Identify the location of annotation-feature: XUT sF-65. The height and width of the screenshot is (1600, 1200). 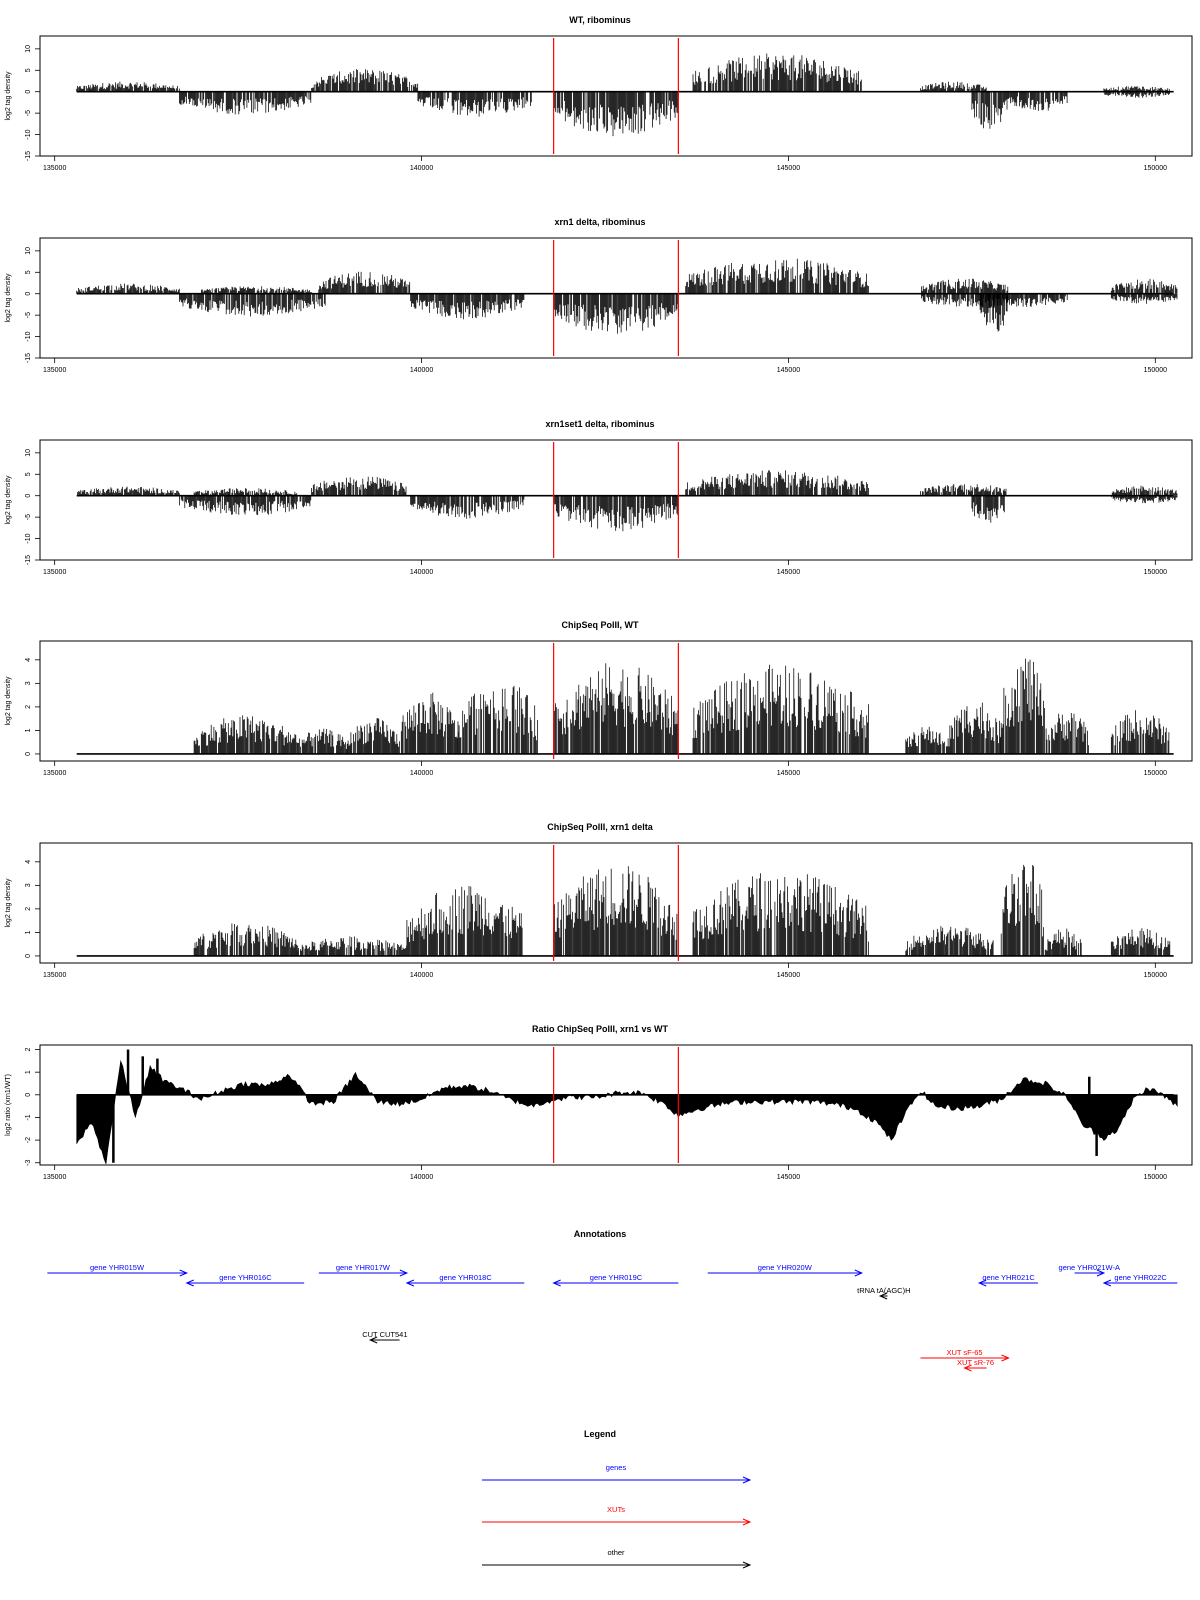
(965, 1355).